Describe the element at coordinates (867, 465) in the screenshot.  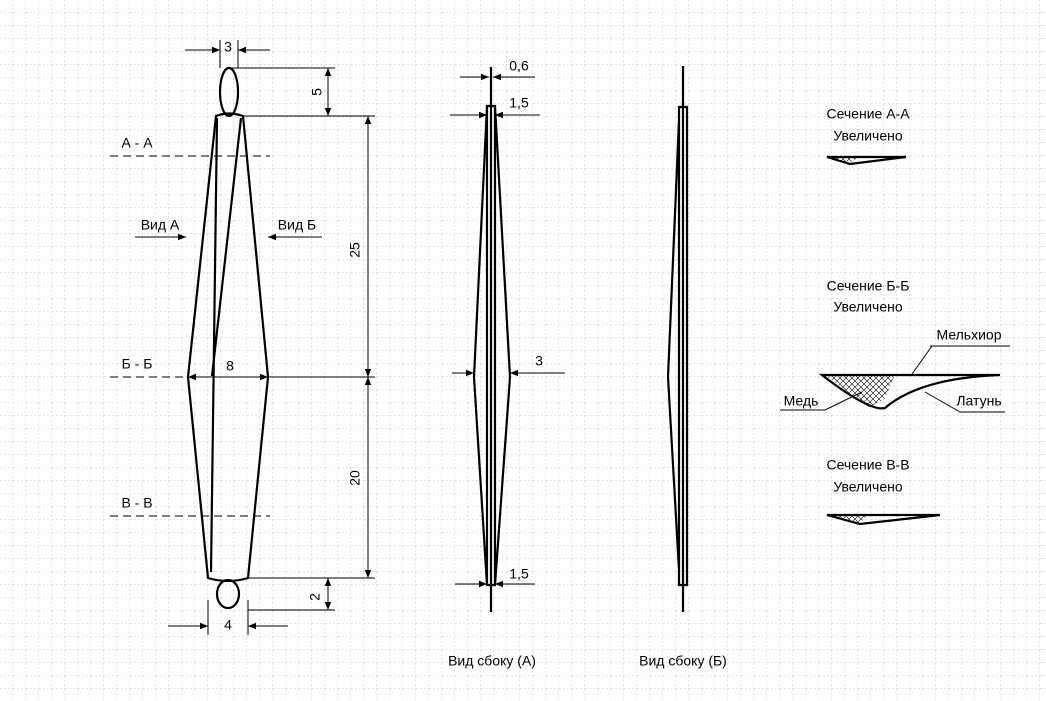
I see `section-title: Сечение В-В` at that location.